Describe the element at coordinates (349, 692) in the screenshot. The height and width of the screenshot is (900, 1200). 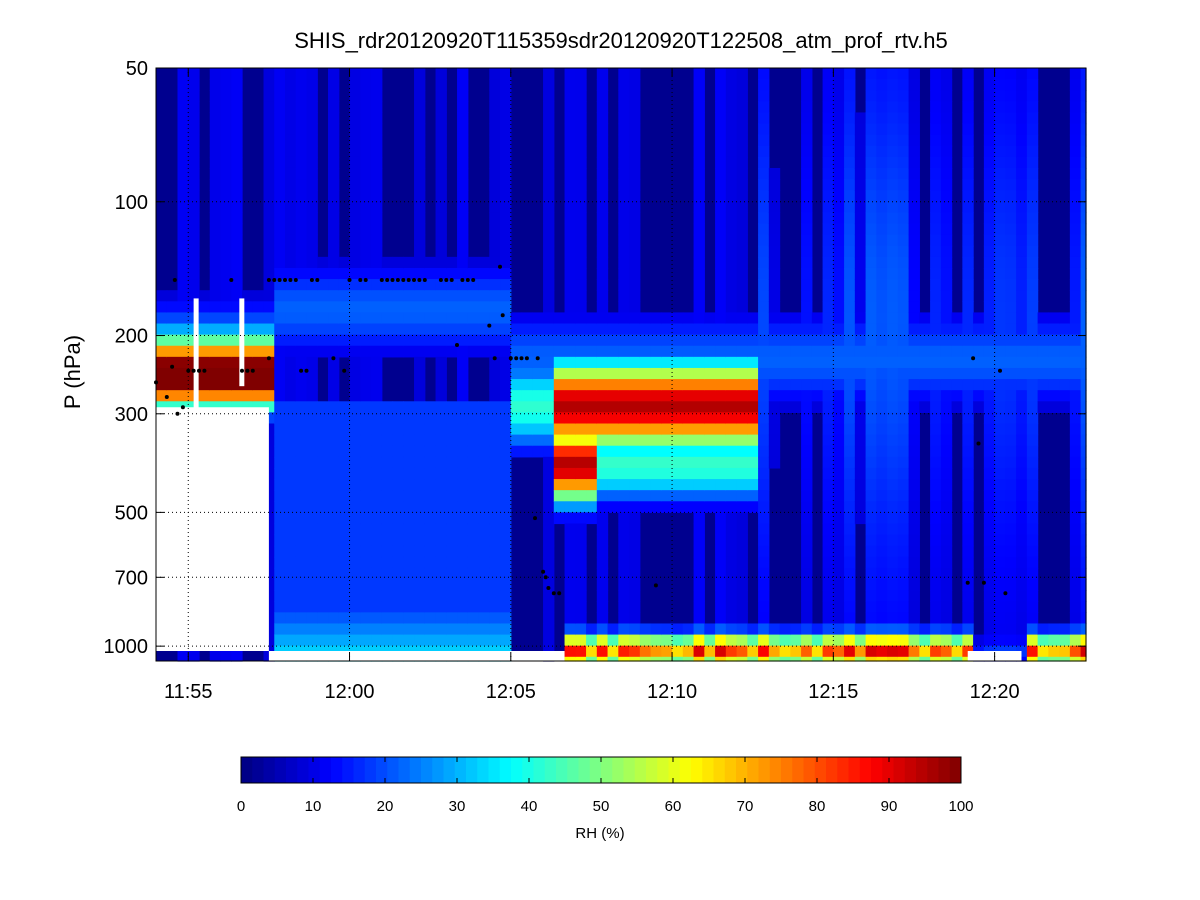
I see `x-tick-label: 12:00` at that location.